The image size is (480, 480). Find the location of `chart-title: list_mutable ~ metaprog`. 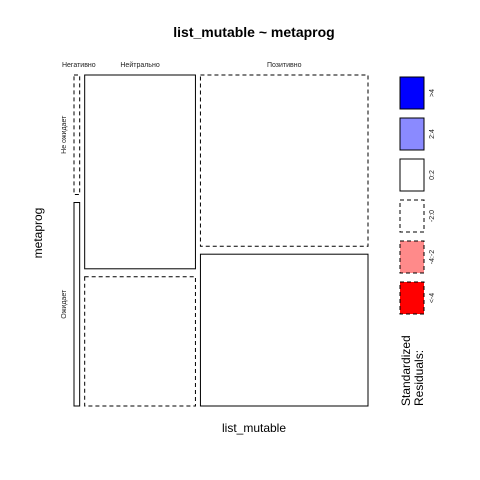

chart-title: list_mutable ~ metaprog is located at coordinates (253, 32).